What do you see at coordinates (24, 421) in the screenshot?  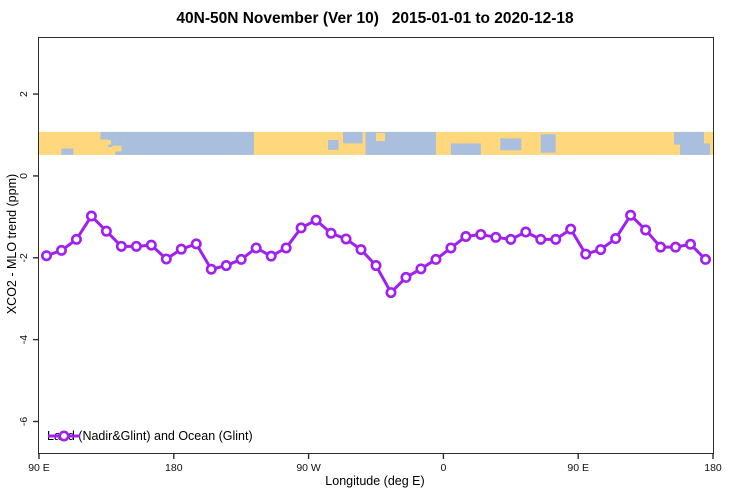 I see `y-tick-label: -6` at bounding box center [24, 421].